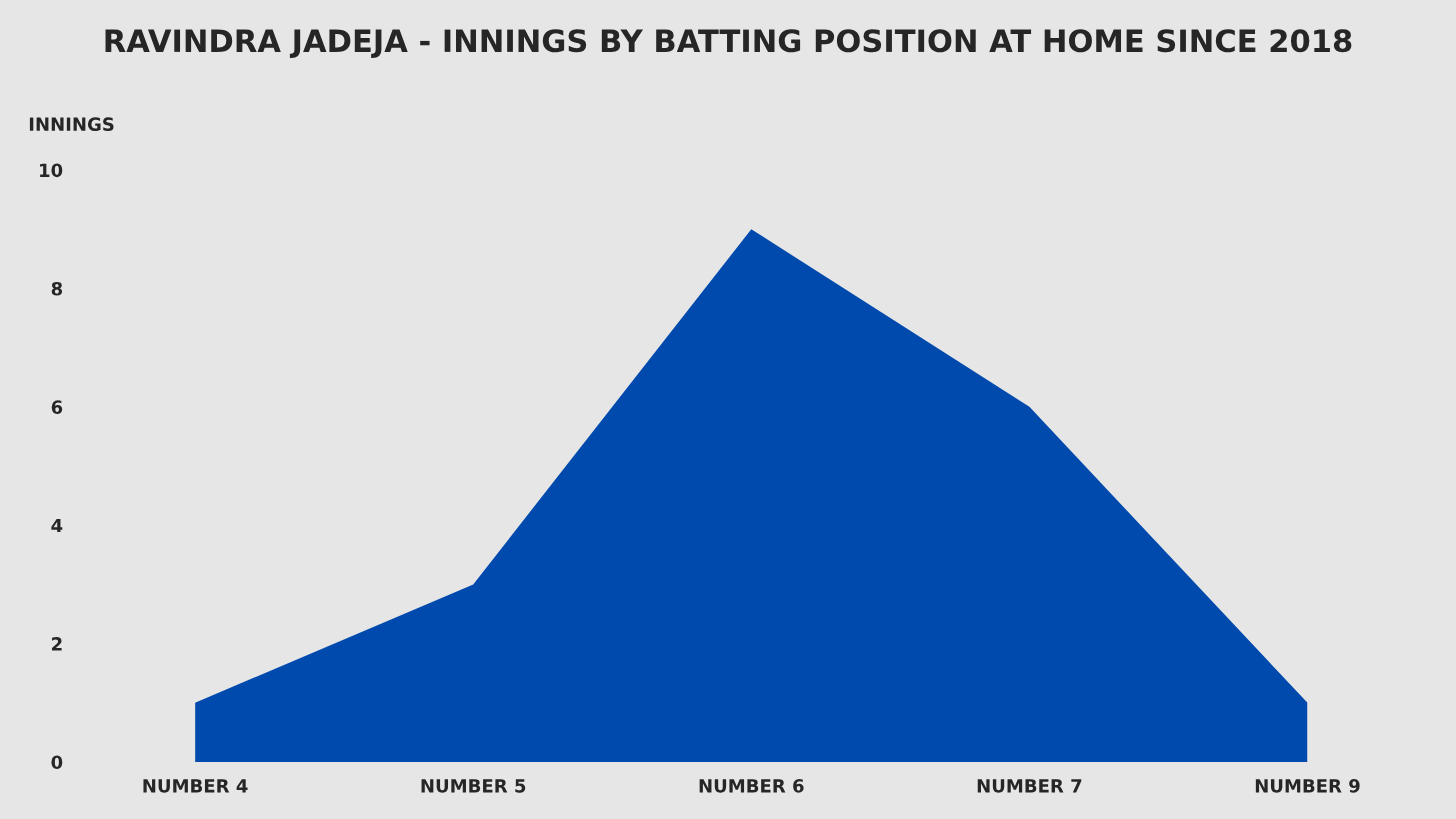 The width and height of the screenshot is (1456, 819). Describe the element at coordinates (473, 786) in the screenshot. I see `x-tick-label: NUMBER 5` at that location.